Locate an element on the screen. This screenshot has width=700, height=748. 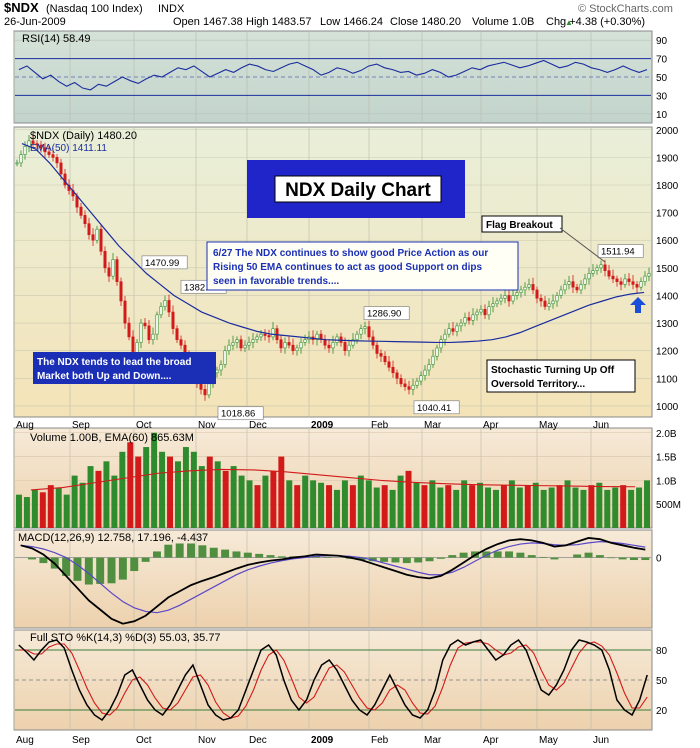
y-tick-label: 0 is located at coordinates (659, 559).